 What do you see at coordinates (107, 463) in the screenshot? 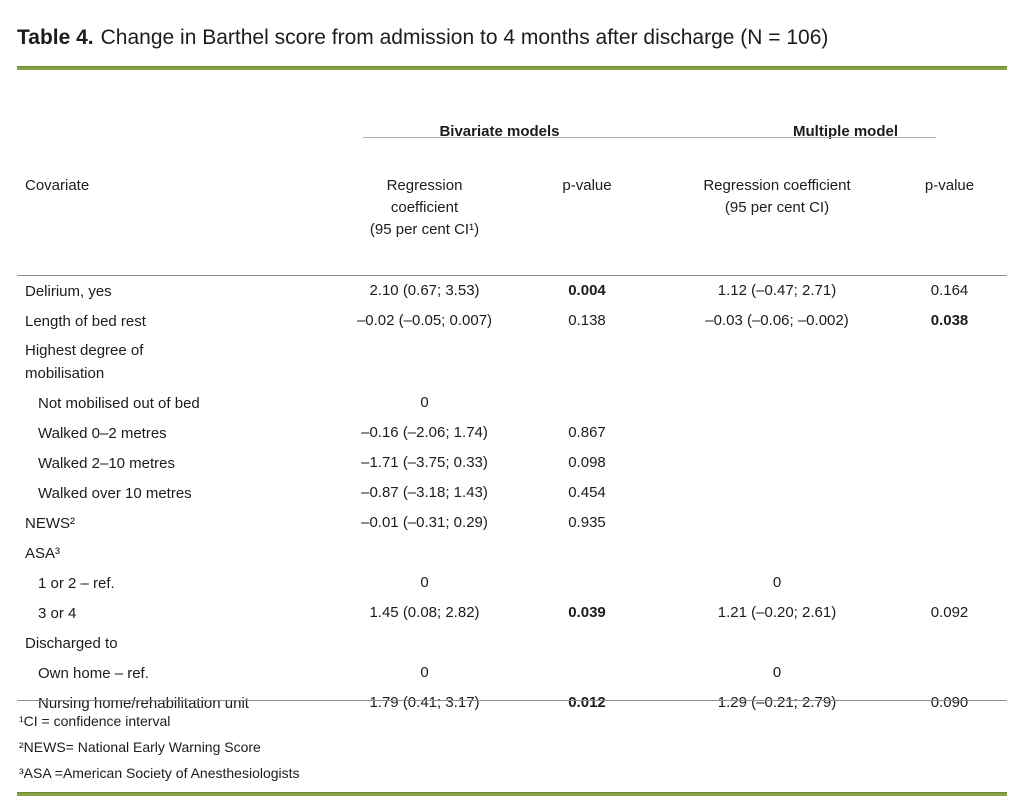
I see `covariate-cell: Walked 2–10 metres` at bounding box center [107, 463].